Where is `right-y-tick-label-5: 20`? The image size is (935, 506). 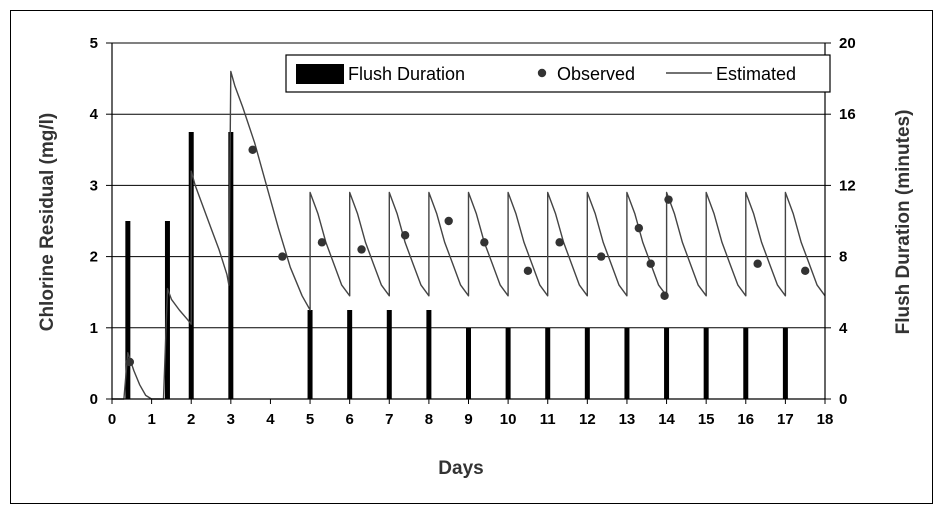
right-y-tick-label-5: 20 is located at coordinates (847, 43).